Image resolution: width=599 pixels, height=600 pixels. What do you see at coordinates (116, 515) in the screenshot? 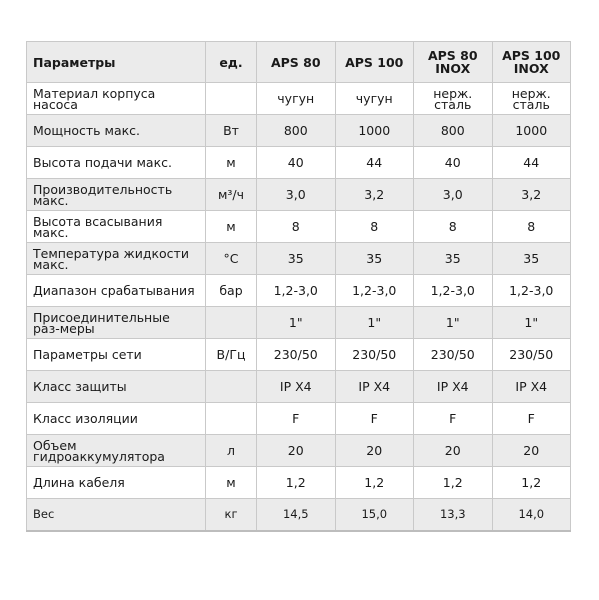
I see `param-name: Вес` at bounding box center [116, 515].